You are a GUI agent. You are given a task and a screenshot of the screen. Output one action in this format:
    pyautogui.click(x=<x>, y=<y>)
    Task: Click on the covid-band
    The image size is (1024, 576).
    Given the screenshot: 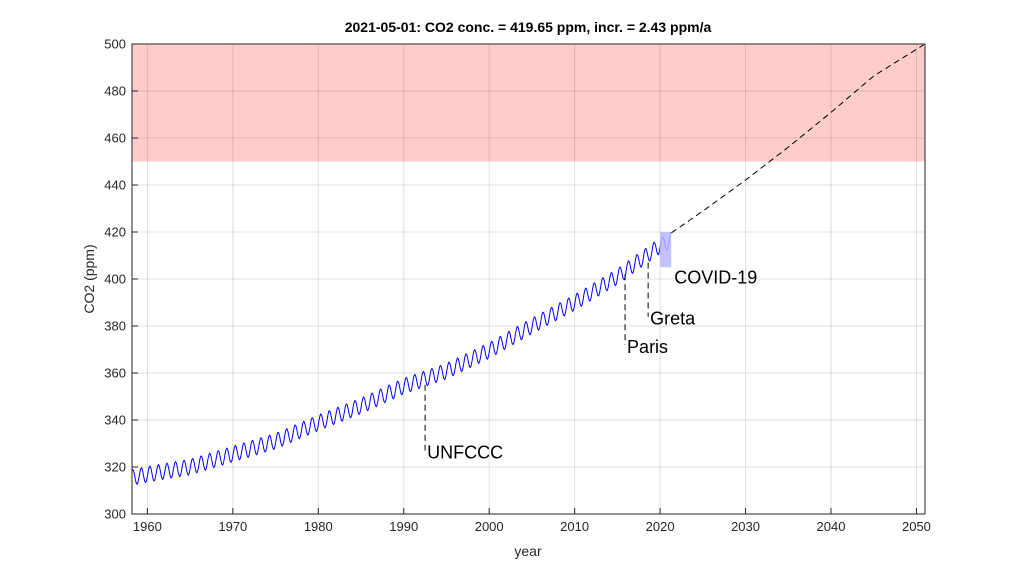 What is the action you would take?
    pyautogui.click(x=666, y=250)
    